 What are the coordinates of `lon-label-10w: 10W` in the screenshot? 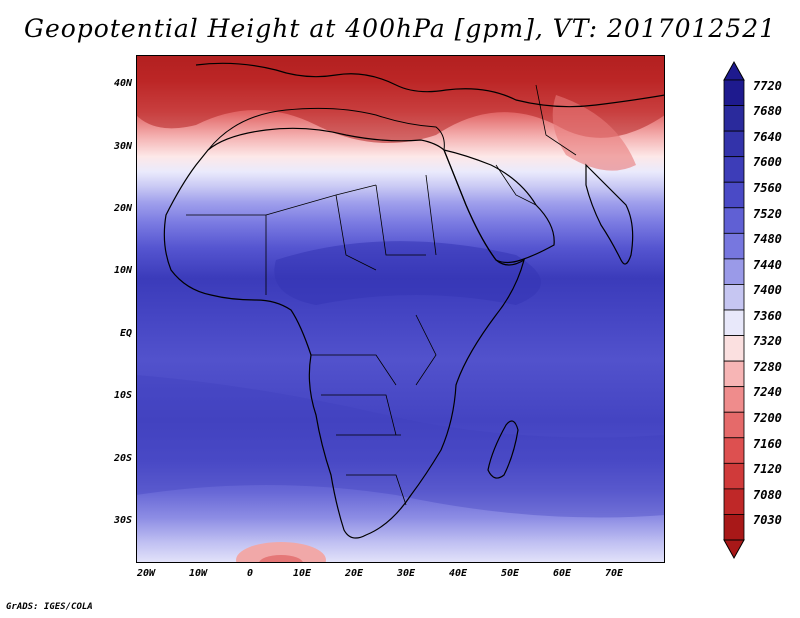 It's located at (198, 573).